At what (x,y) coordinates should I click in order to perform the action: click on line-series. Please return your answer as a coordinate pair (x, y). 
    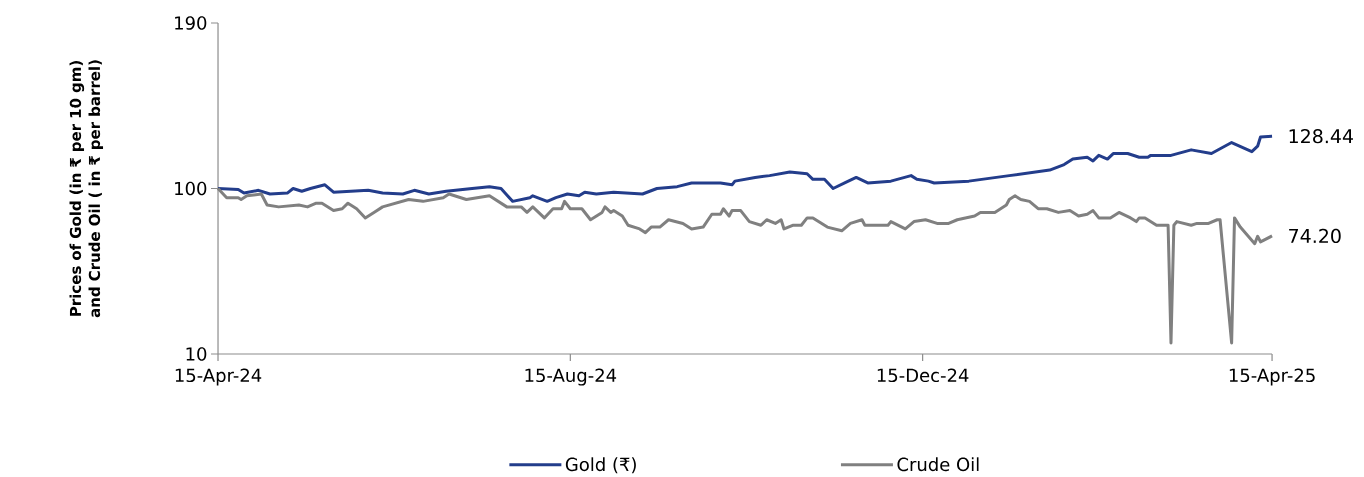
    Looking at the image, I should click on (745, 168).